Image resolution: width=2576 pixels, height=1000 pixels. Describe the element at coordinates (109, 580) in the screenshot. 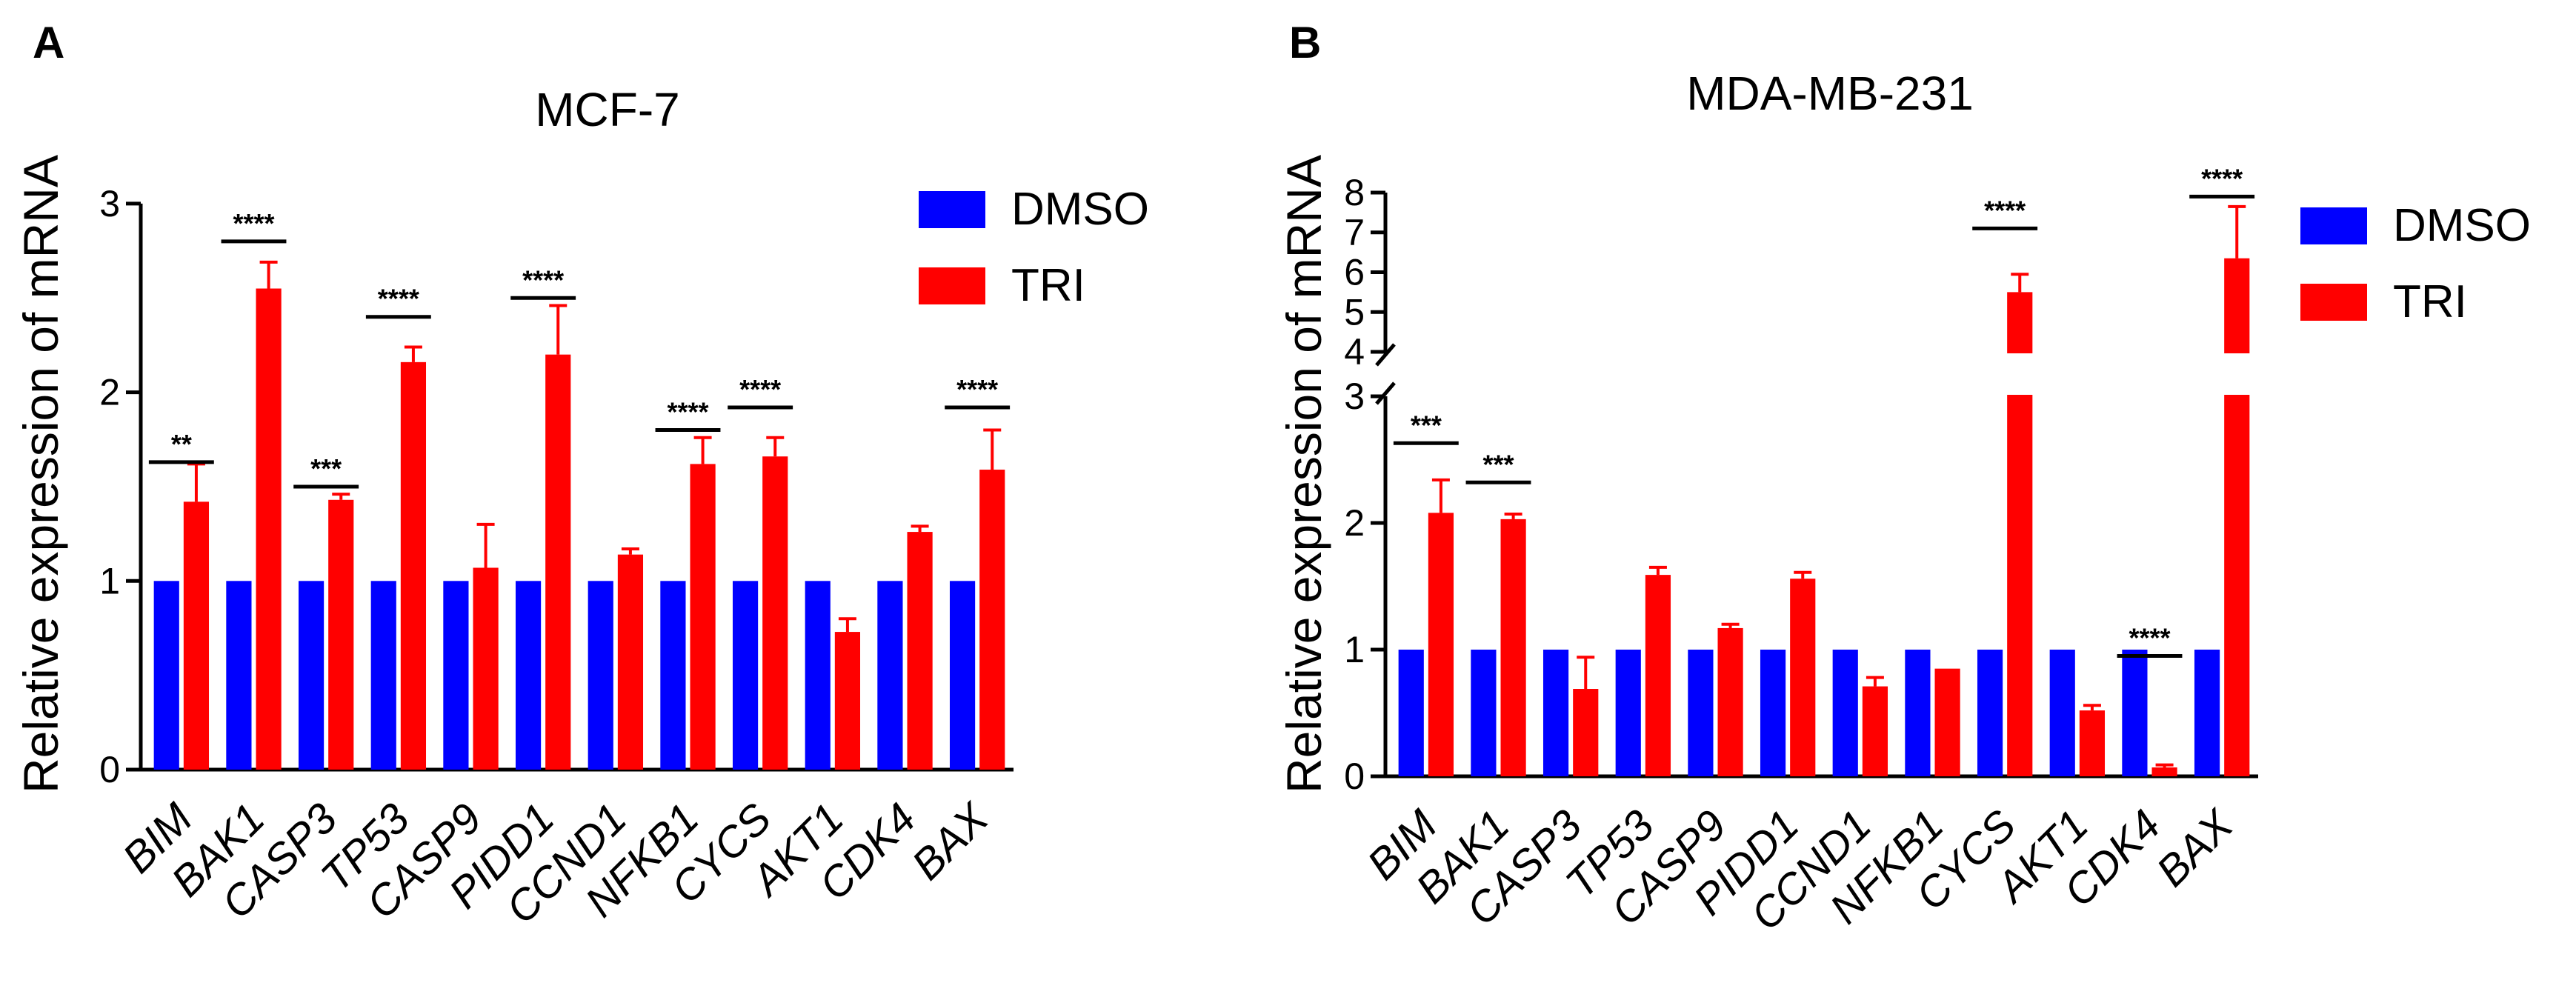

I see `panel-a-y-tick-label: 1` at that location.